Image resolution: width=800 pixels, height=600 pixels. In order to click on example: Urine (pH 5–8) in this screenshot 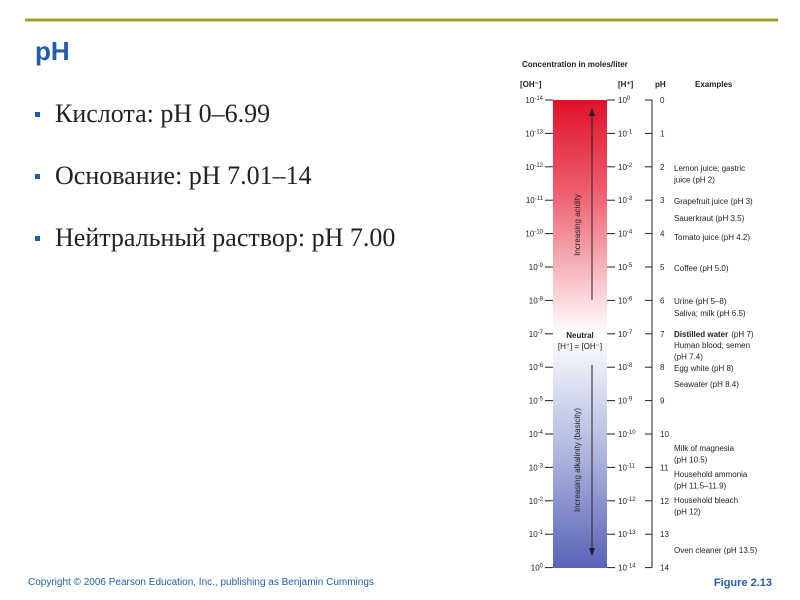, I will do `click(700, 301)`.